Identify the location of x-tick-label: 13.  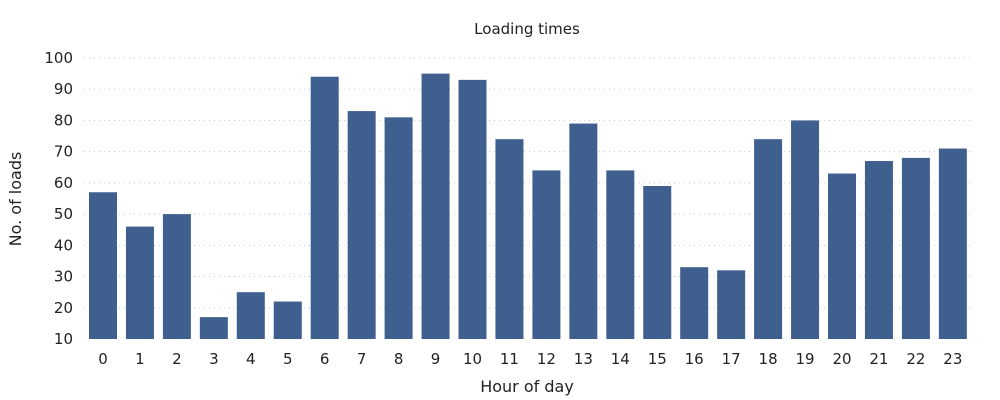
(583, 359).